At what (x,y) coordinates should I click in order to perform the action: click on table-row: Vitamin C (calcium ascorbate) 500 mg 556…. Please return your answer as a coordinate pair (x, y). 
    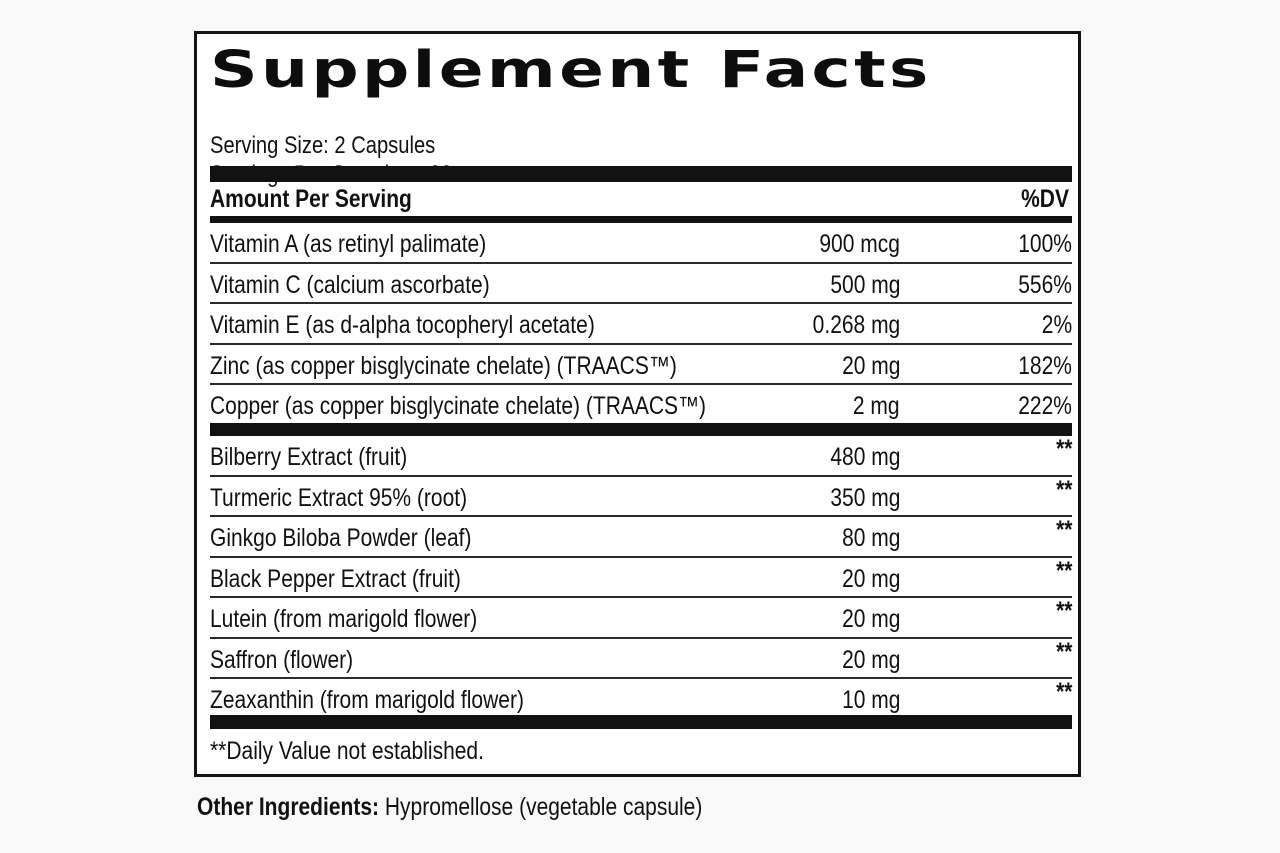
    Looking at the image, I should click on (641, 284).